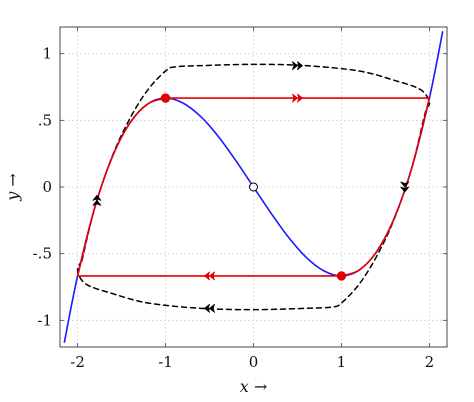  I want to click on y-tick-label: 0, so click(47, 187).